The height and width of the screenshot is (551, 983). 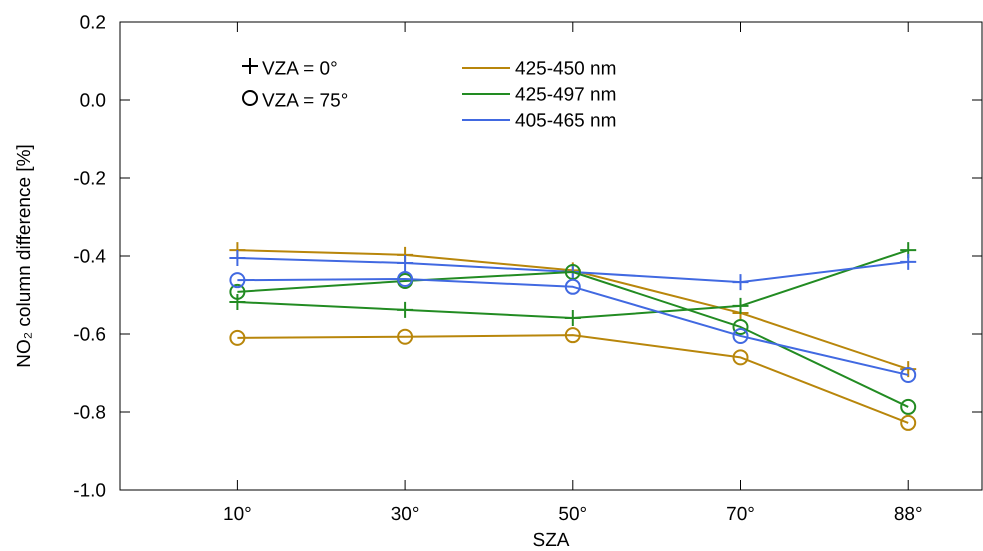 What do you see at coordinates (908, 514) in the screenshot?
I see `x-tick-label: 88°` at bounding box center [908, 514].